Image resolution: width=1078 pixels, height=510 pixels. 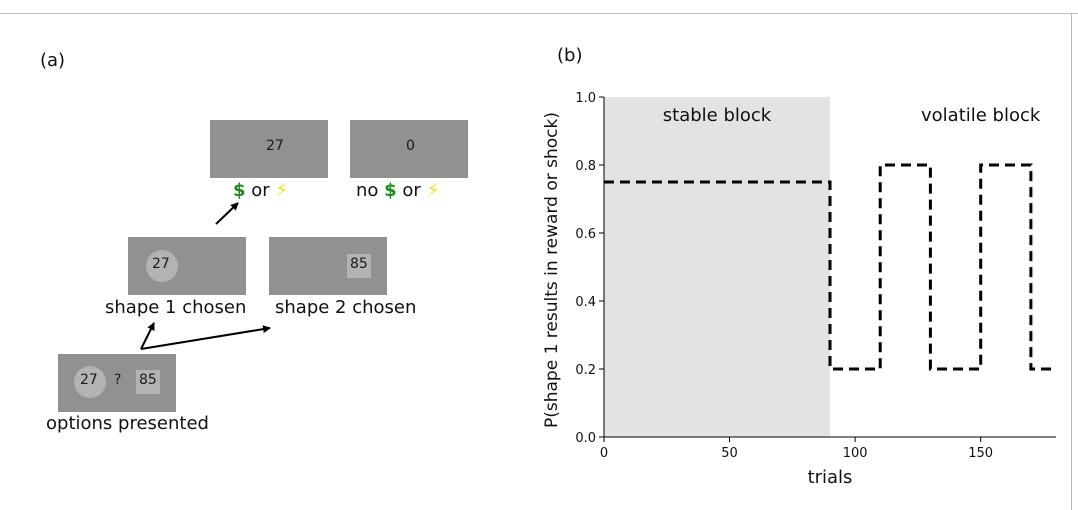 I want to click on shape1-value: 27, so click(x=161, y=264).